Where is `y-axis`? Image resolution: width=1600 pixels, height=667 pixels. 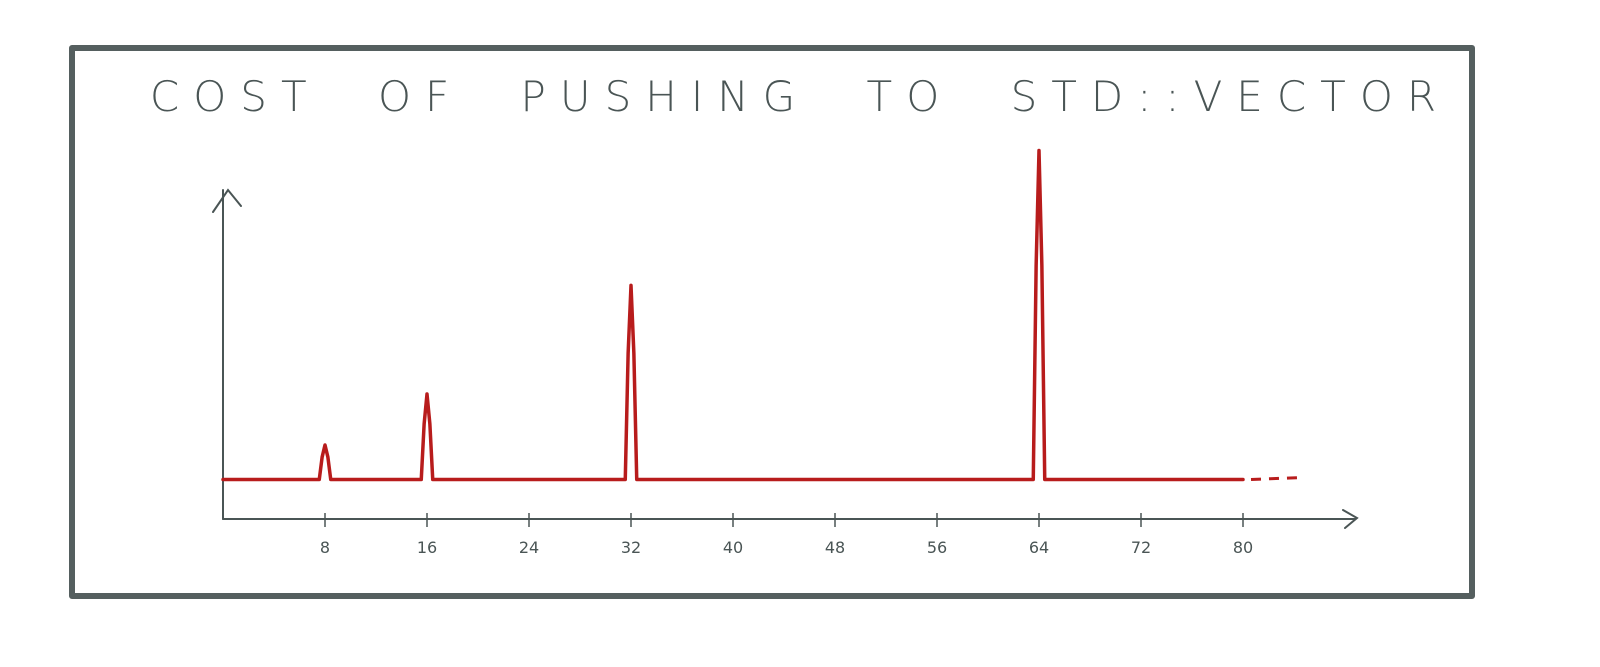
y-axis is located at coordinates (227, 354).